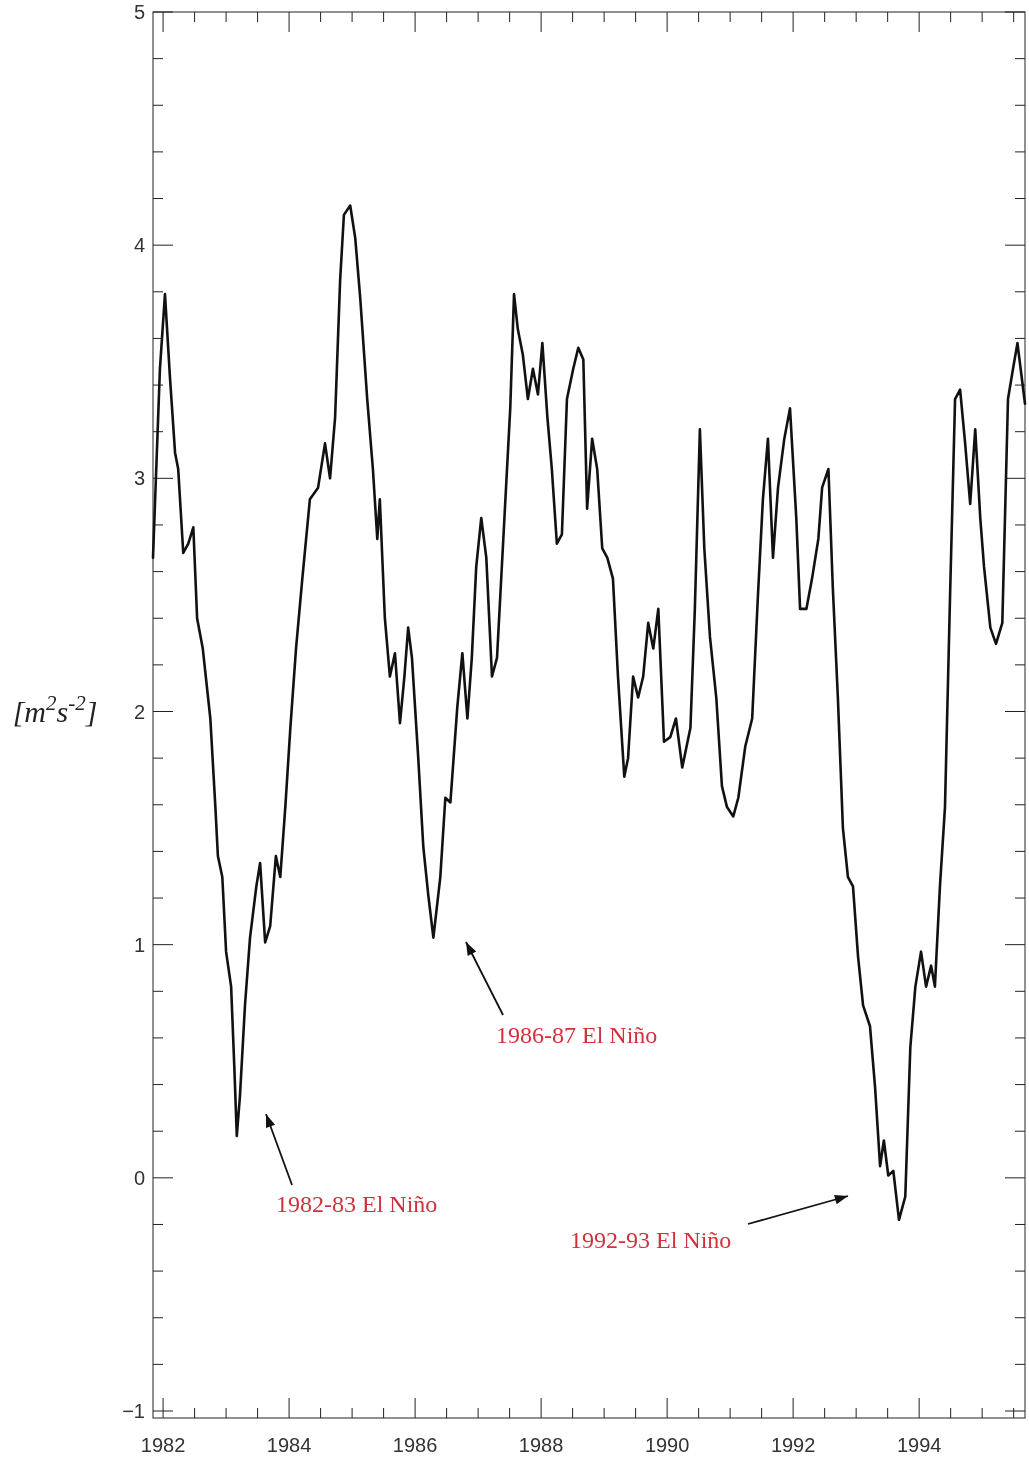 This screenshot has height=1467, width=1029. I want to click on x-tick-label: 1982, so click(163, 1445).